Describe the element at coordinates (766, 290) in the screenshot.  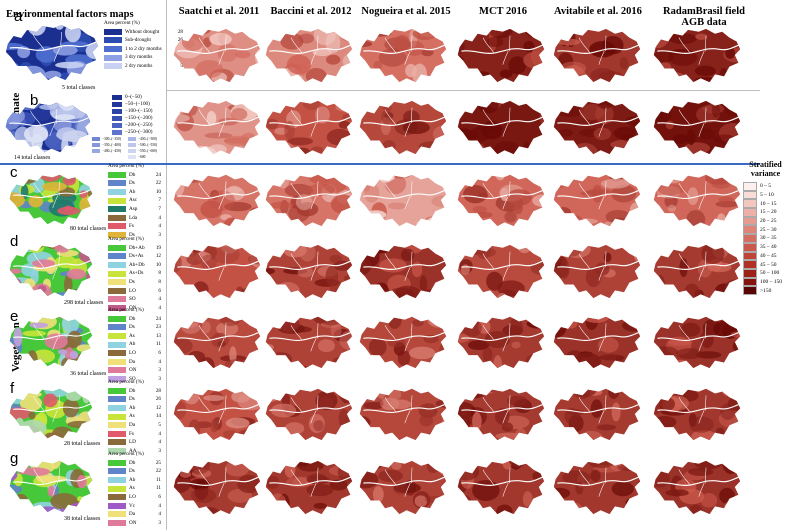
I see `variance-class-label: >150` at that location.